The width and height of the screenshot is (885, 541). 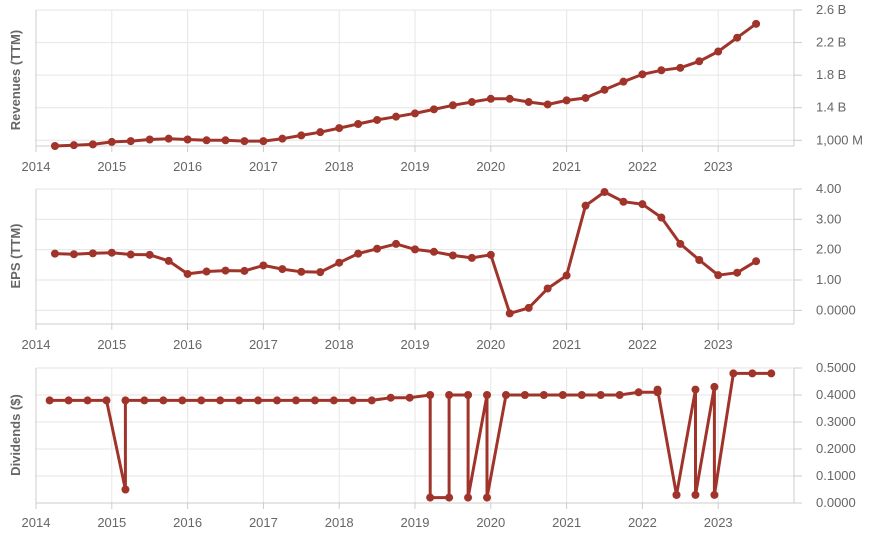 I want to click on x-tick-label: 2023, so click(x=718, y=522).